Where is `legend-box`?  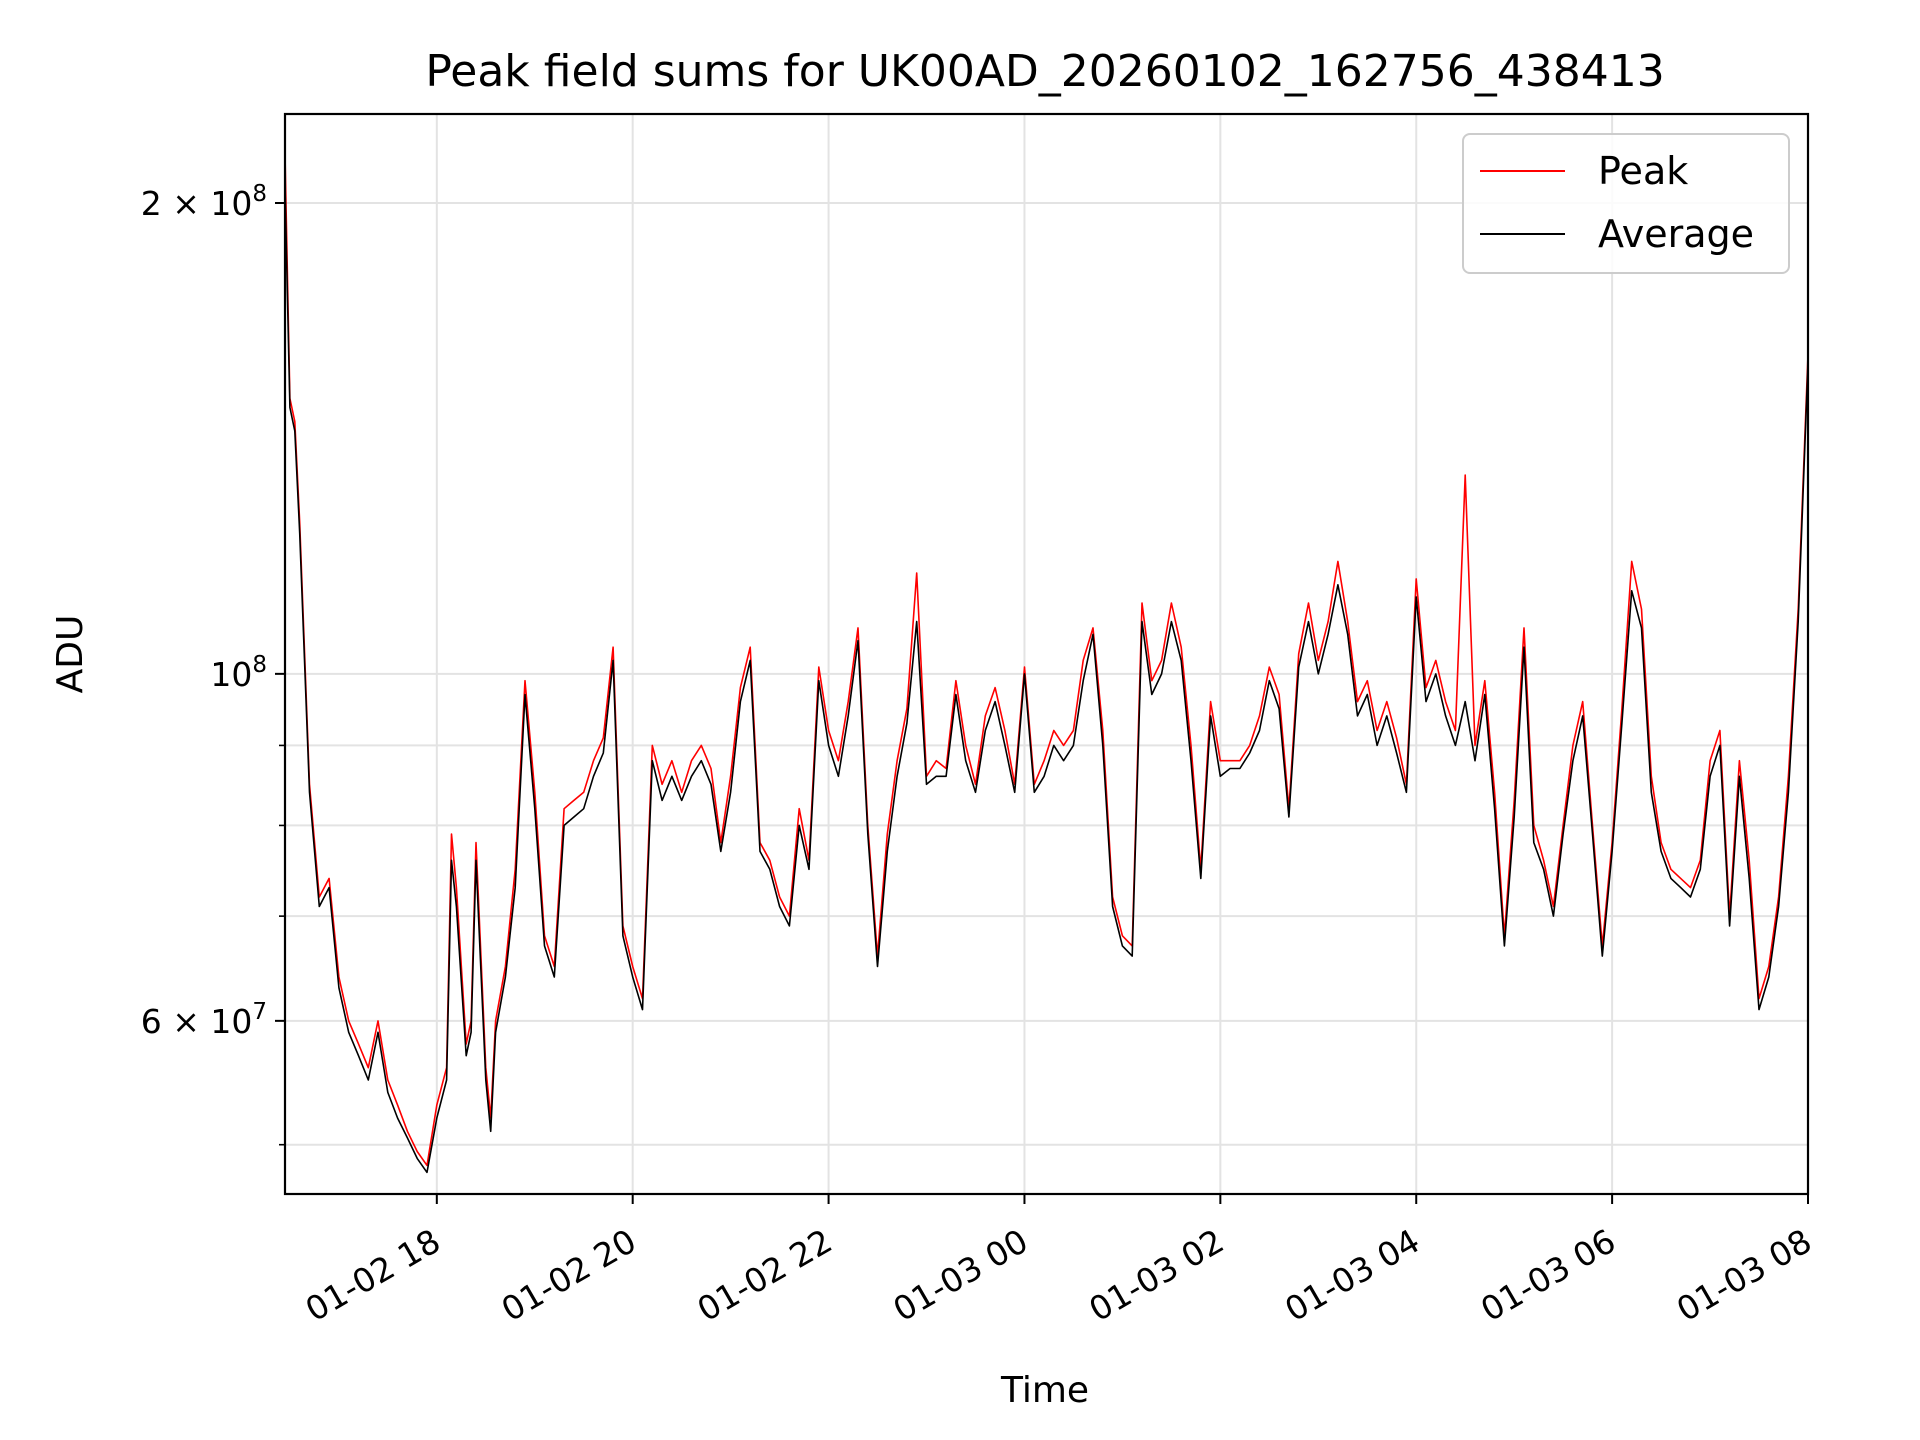 legend-box is located at coordinates (1626, 203).